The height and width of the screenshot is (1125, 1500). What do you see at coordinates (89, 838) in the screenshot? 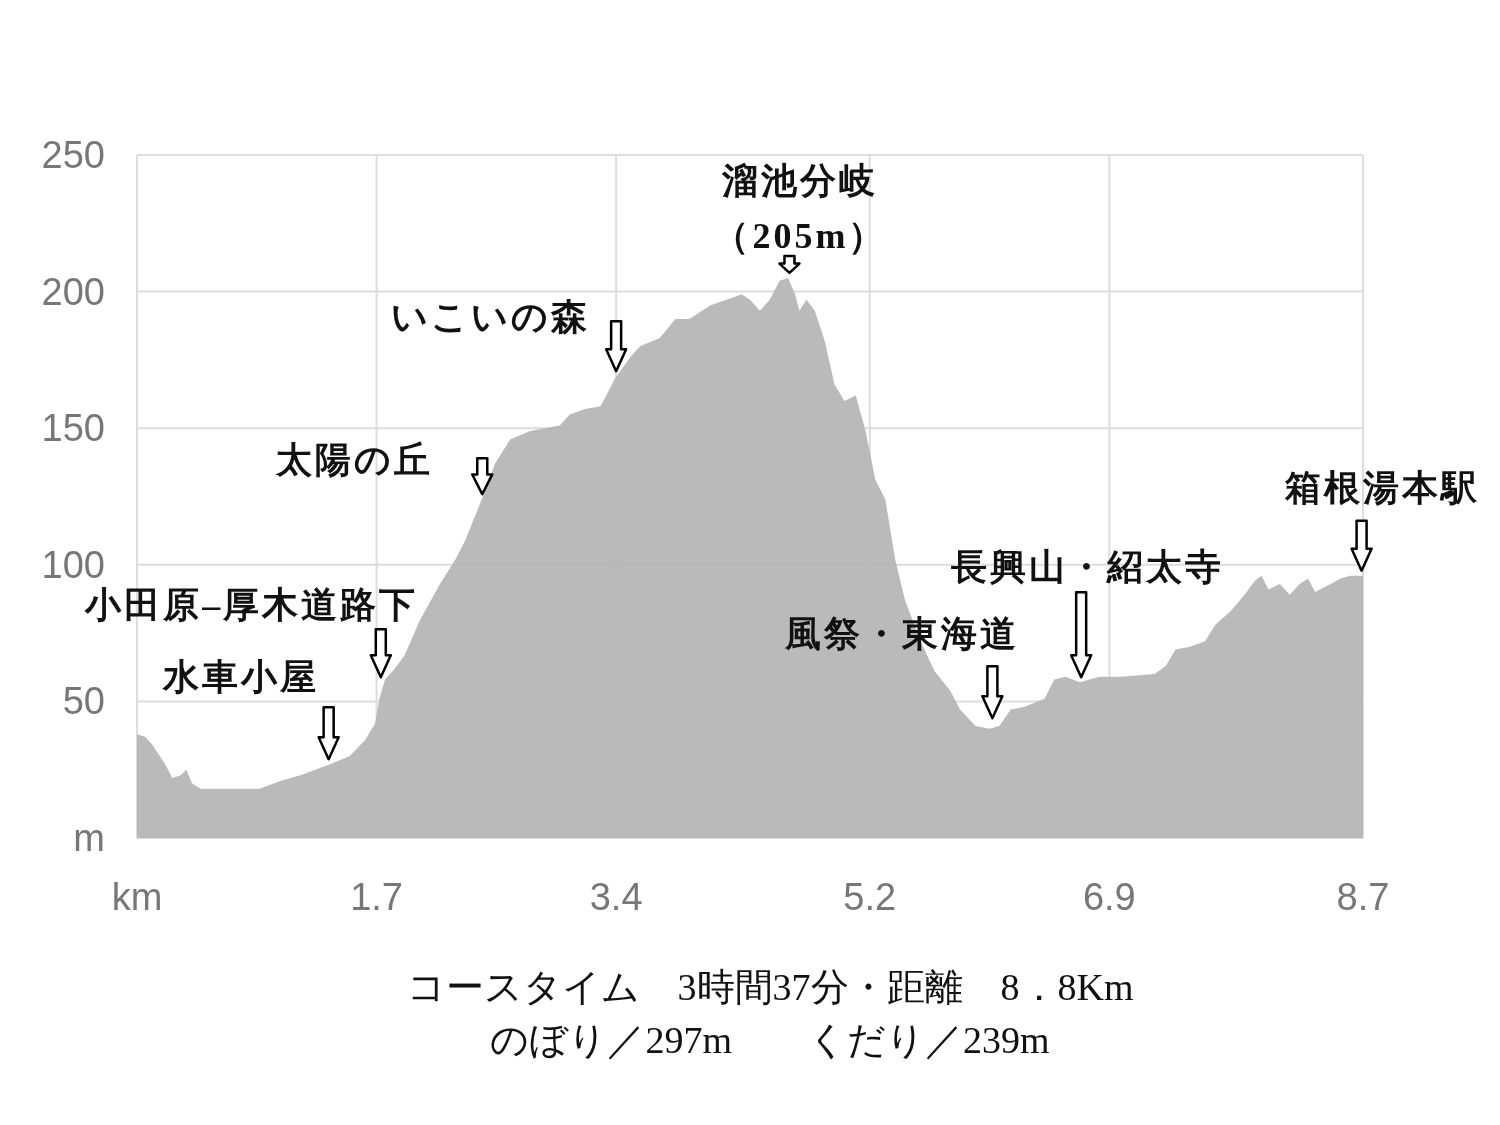
I see `y-tick-label: m` at bounding box center [89, 838].